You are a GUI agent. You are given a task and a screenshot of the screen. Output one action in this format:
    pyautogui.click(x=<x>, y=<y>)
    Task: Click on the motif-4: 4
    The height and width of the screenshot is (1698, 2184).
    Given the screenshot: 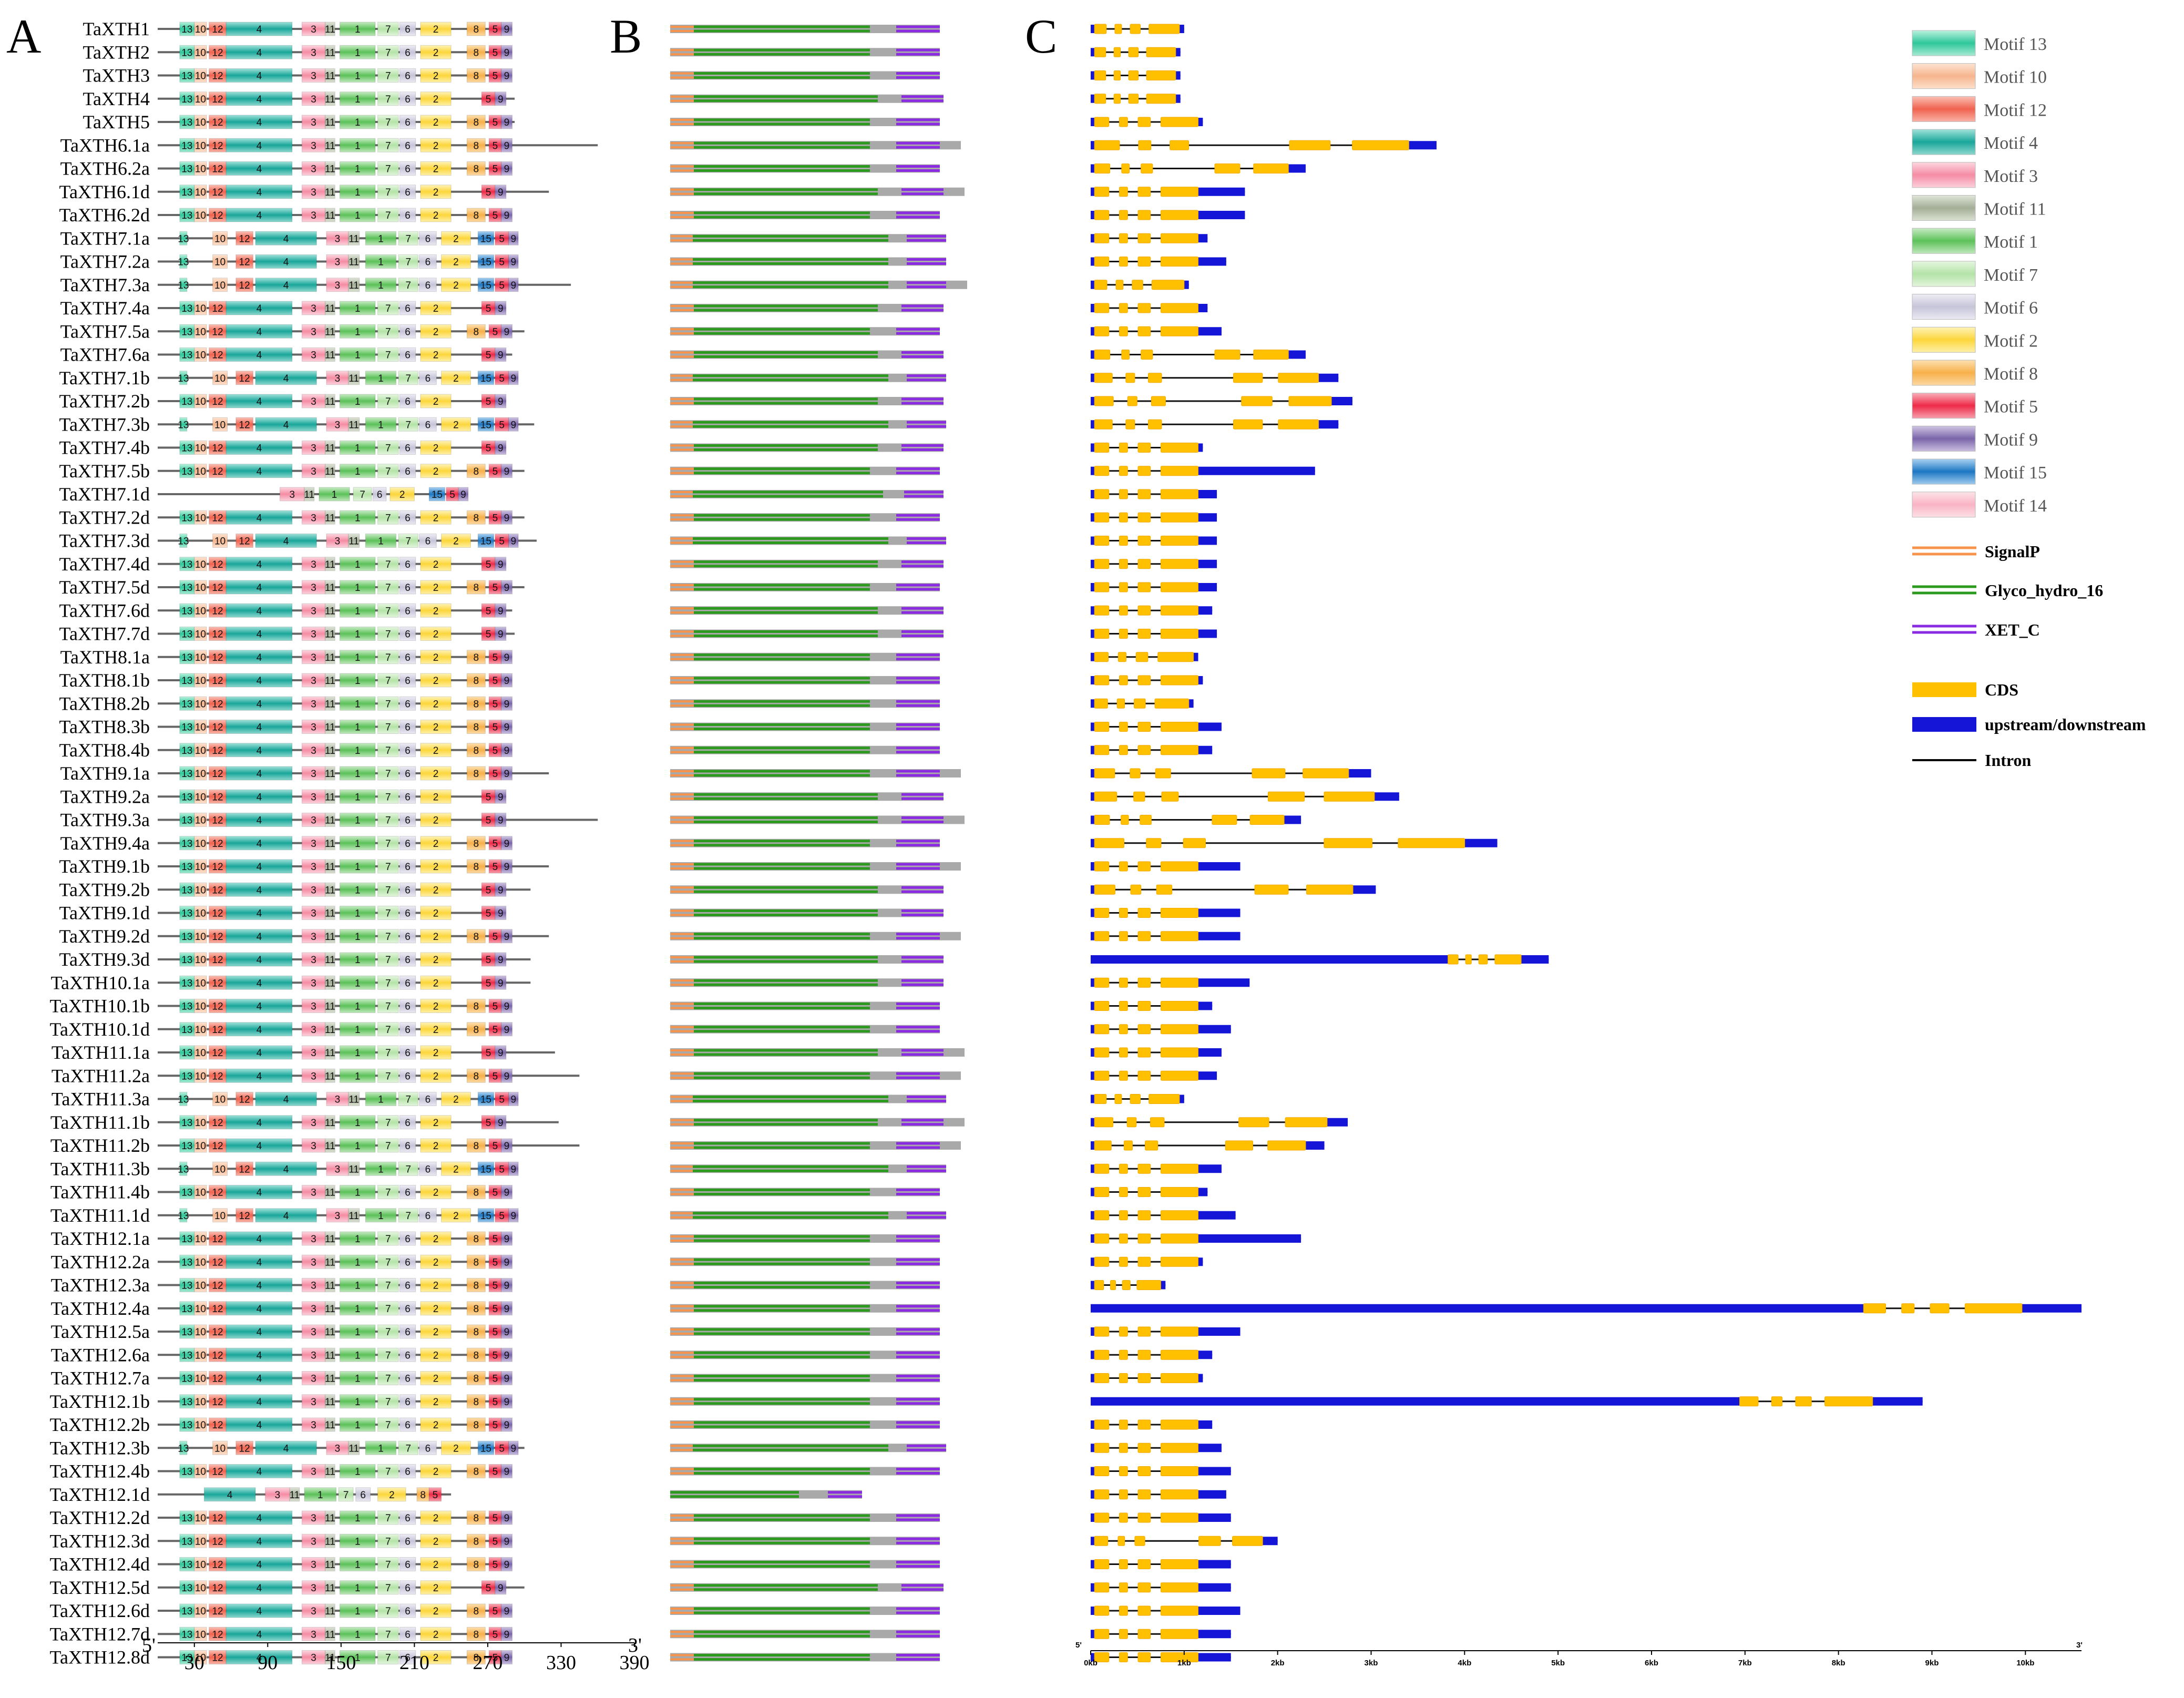 What is the action you would take?
    pyautogui.click(x=286, y=1215)
    